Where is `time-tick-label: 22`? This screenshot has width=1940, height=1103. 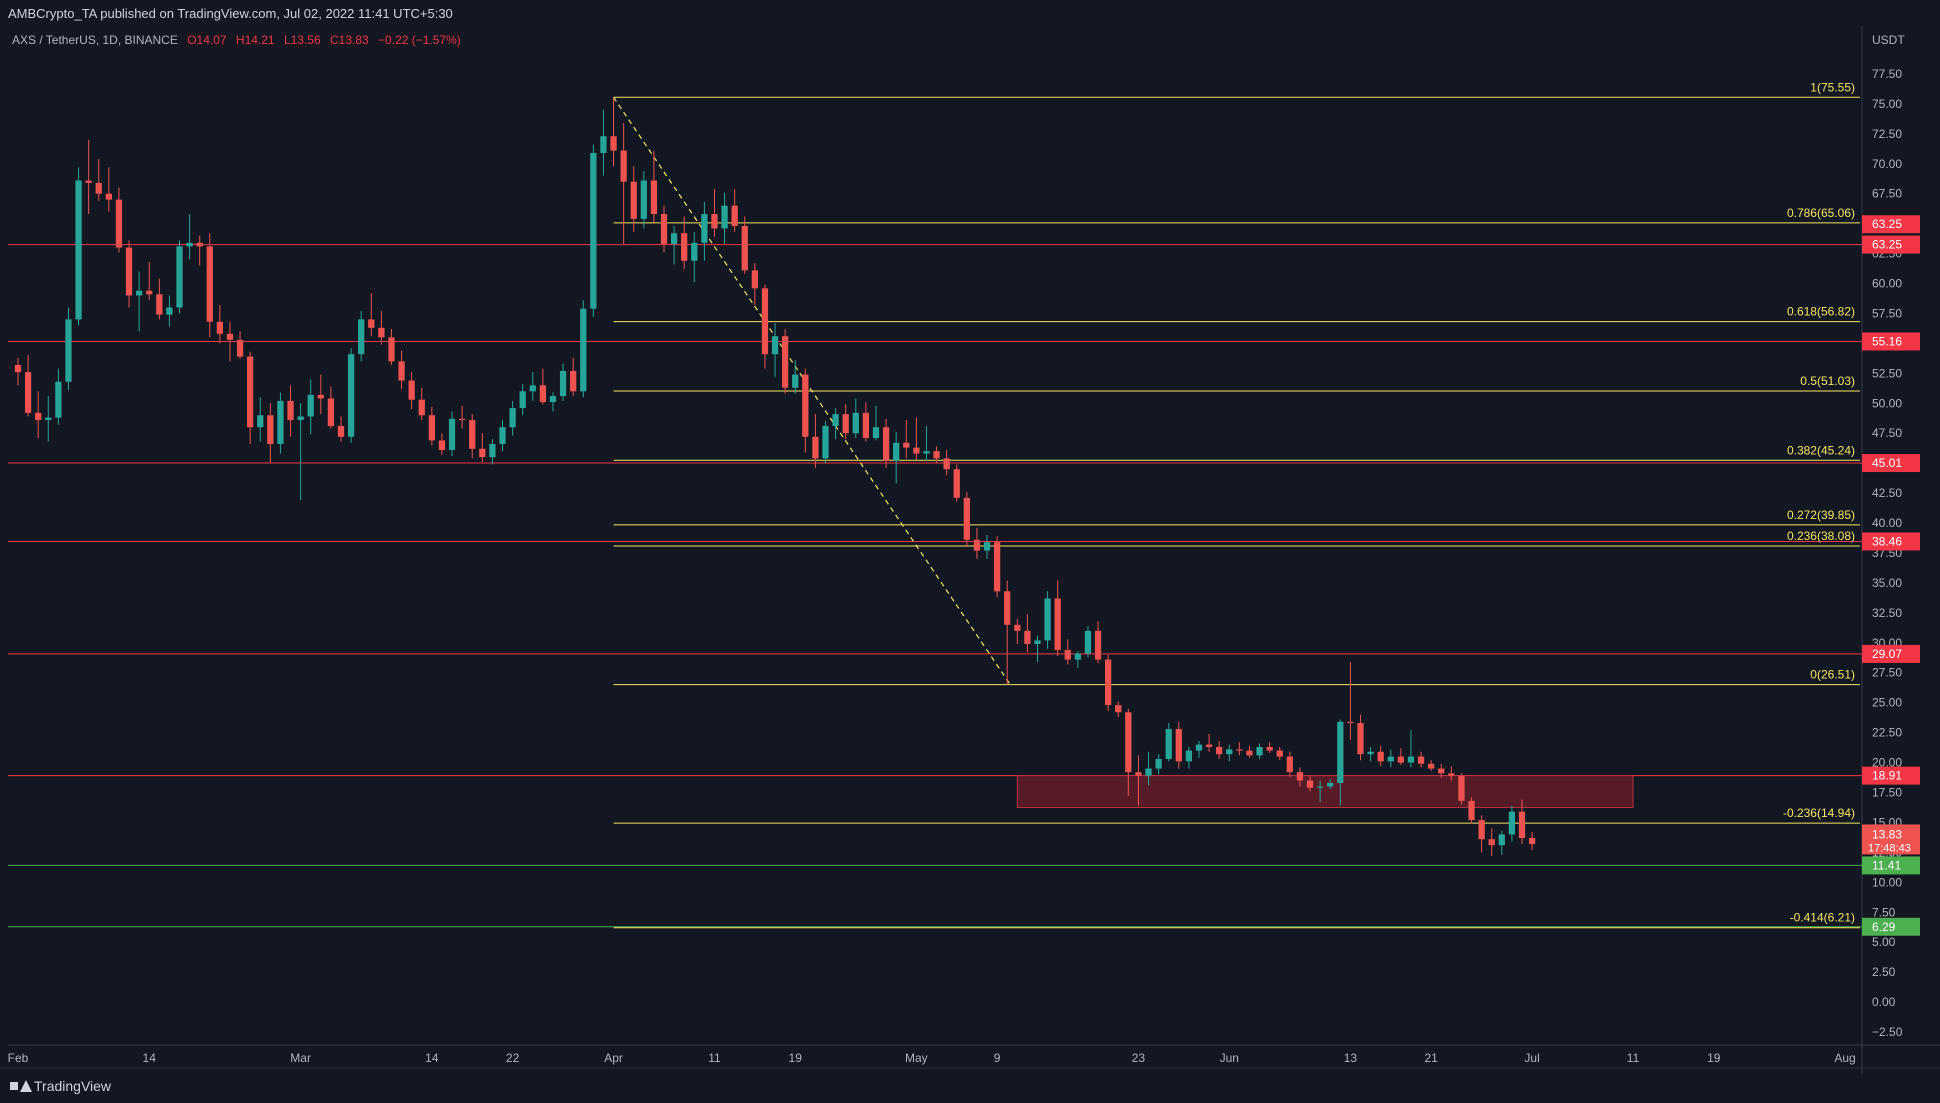 time-tick-label: 22 is located at coordinates (513, 1058).